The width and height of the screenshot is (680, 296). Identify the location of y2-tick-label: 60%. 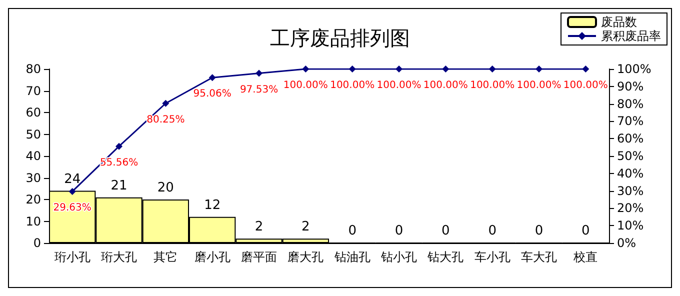
(630, 139).